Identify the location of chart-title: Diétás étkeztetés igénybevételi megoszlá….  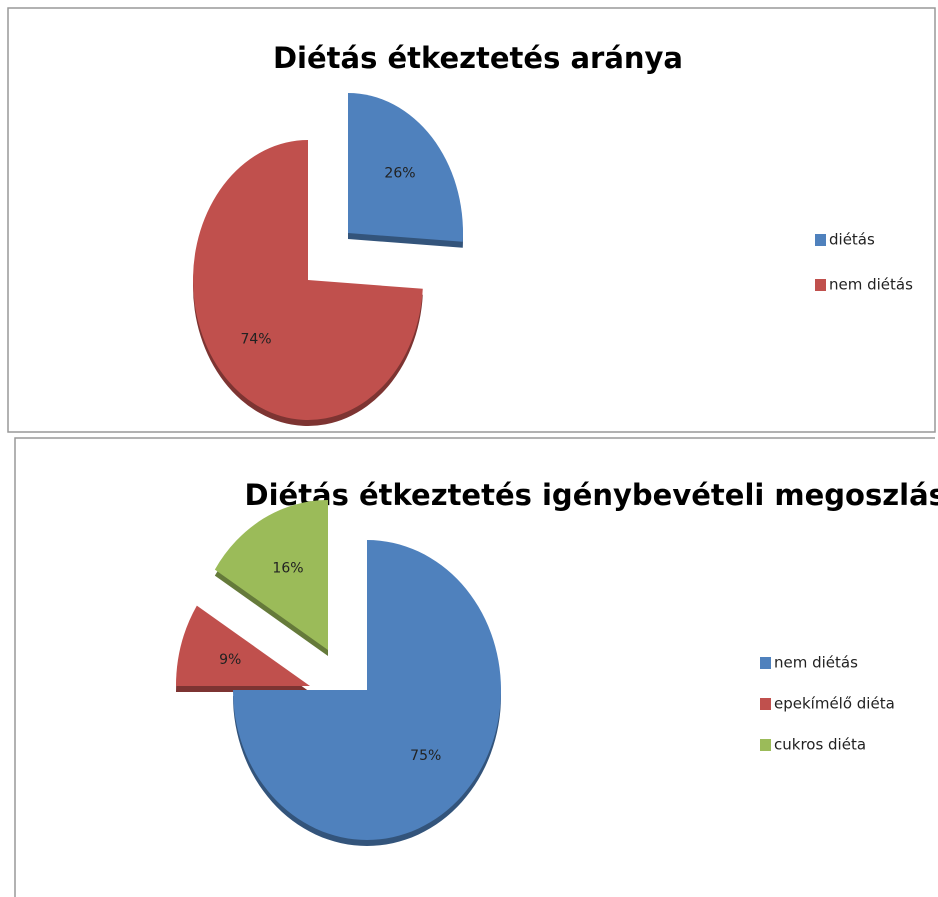
(591, 495).